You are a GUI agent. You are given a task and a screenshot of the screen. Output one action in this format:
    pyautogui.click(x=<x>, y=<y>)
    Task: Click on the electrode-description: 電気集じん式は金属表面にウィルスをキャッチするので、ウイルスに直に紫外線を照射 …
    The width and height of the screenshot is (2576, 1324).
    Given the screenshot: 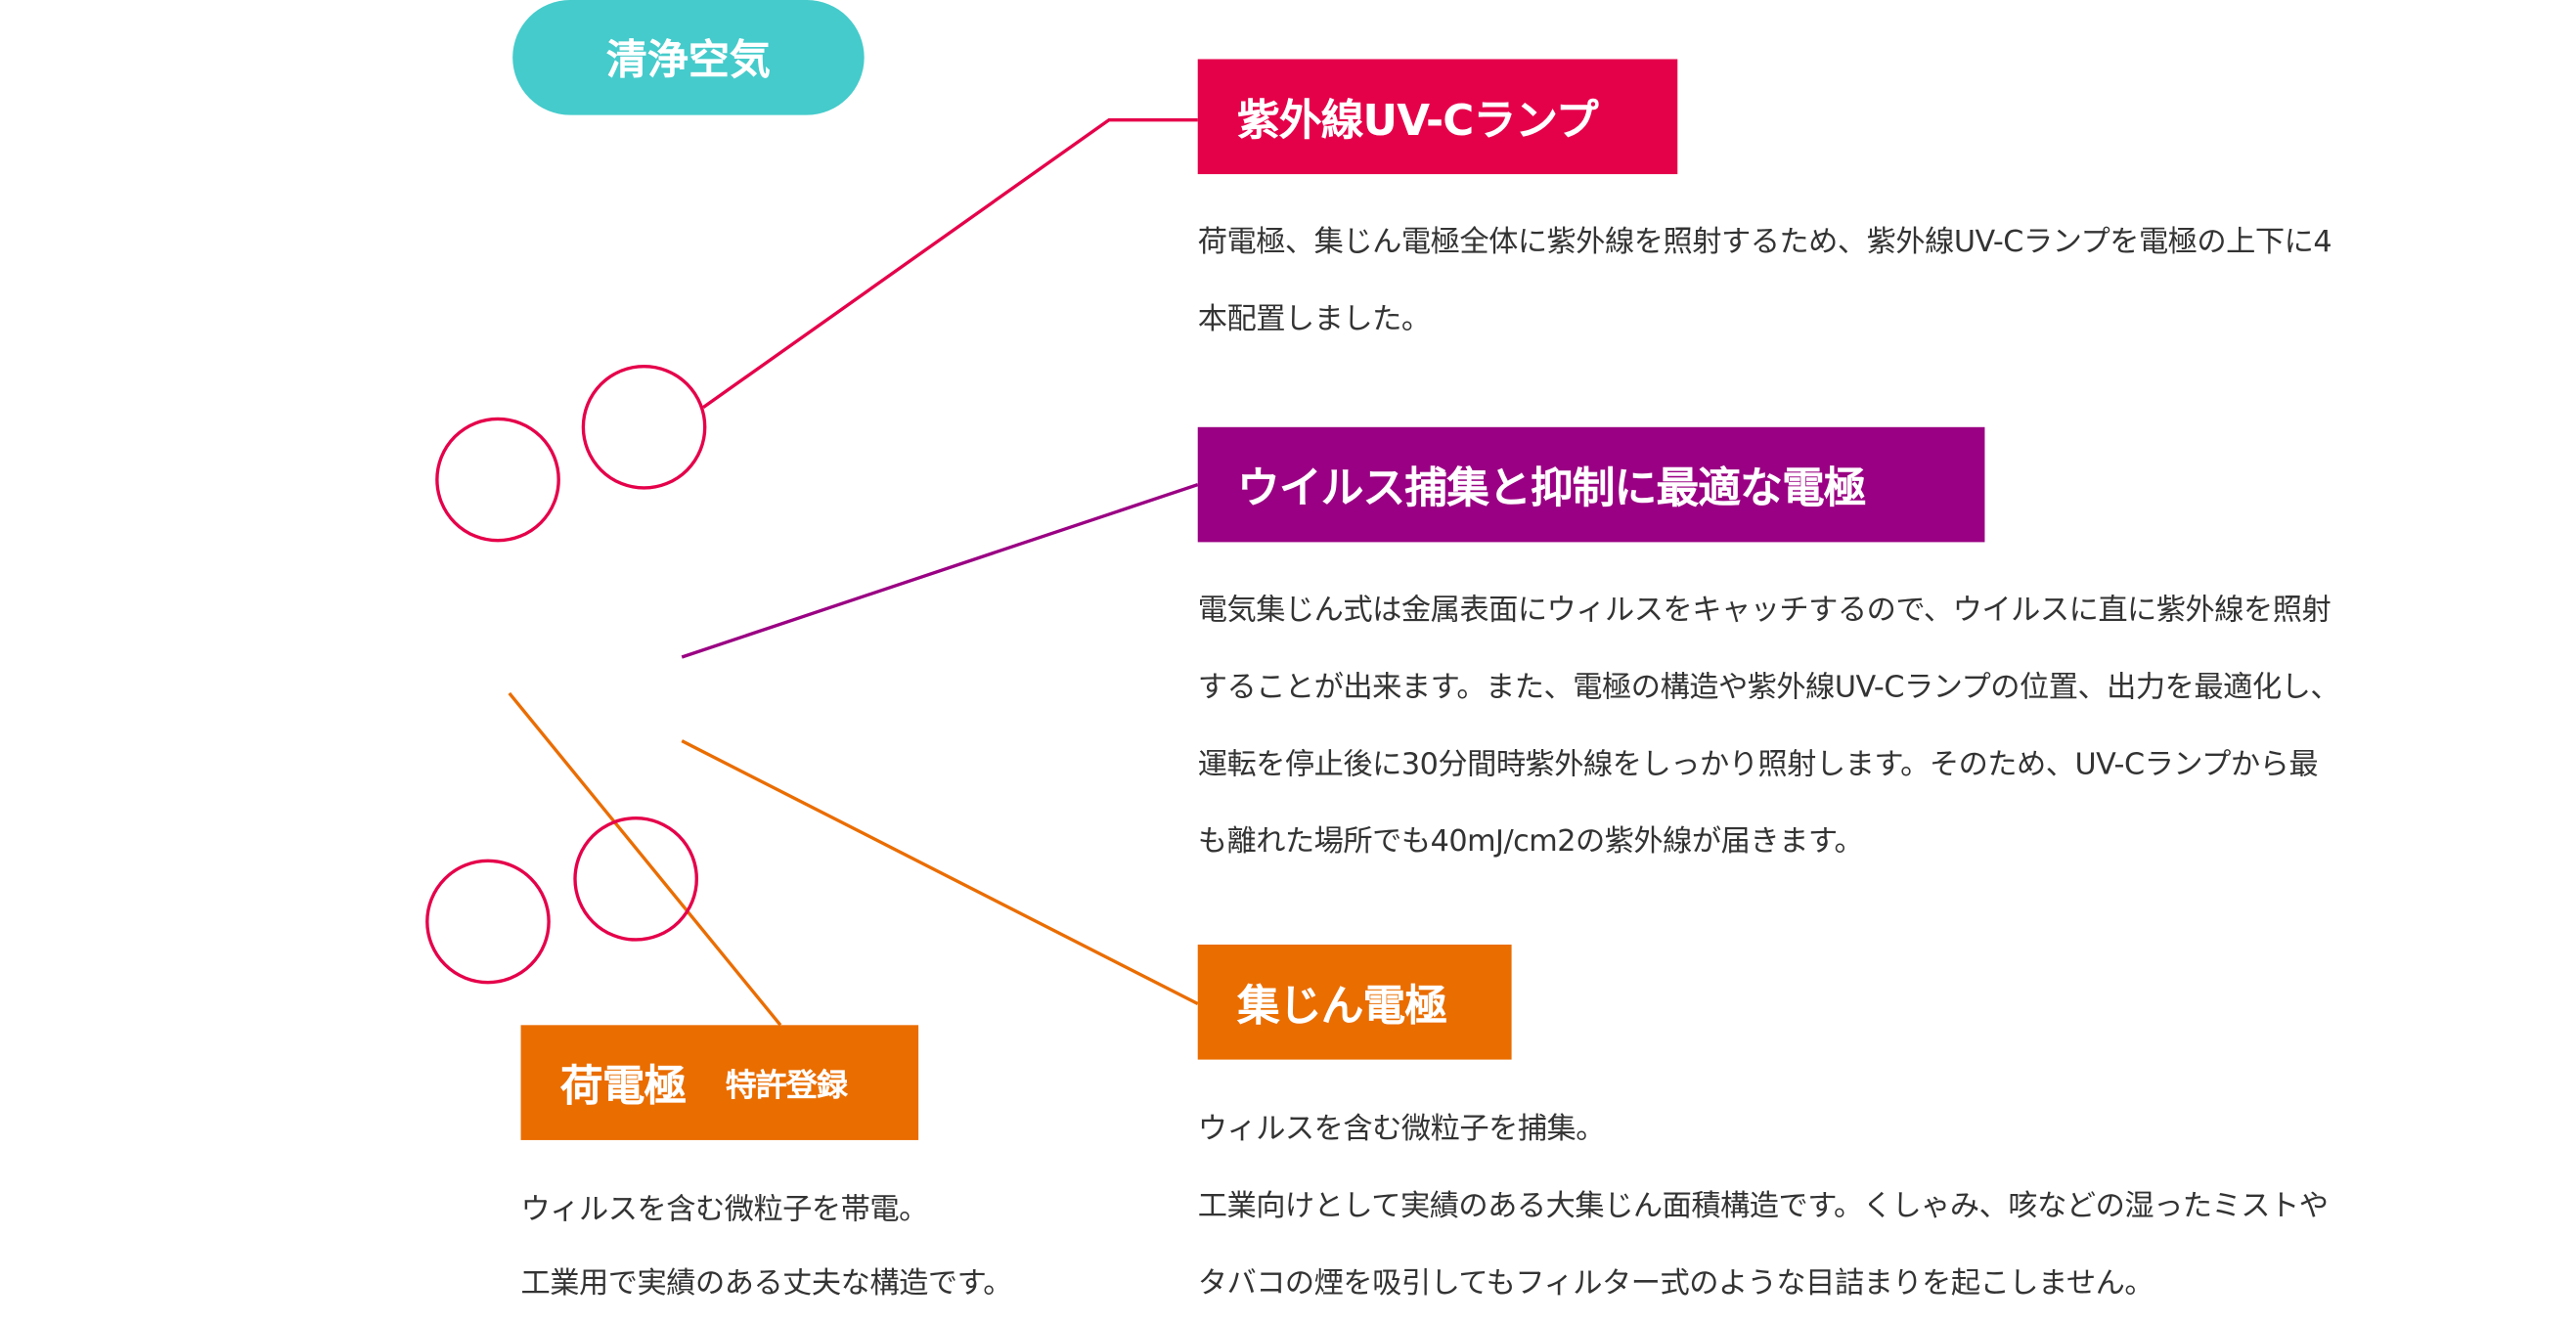 What is the action you would take?
    pyautogui.click(x=1768, y=726)
    